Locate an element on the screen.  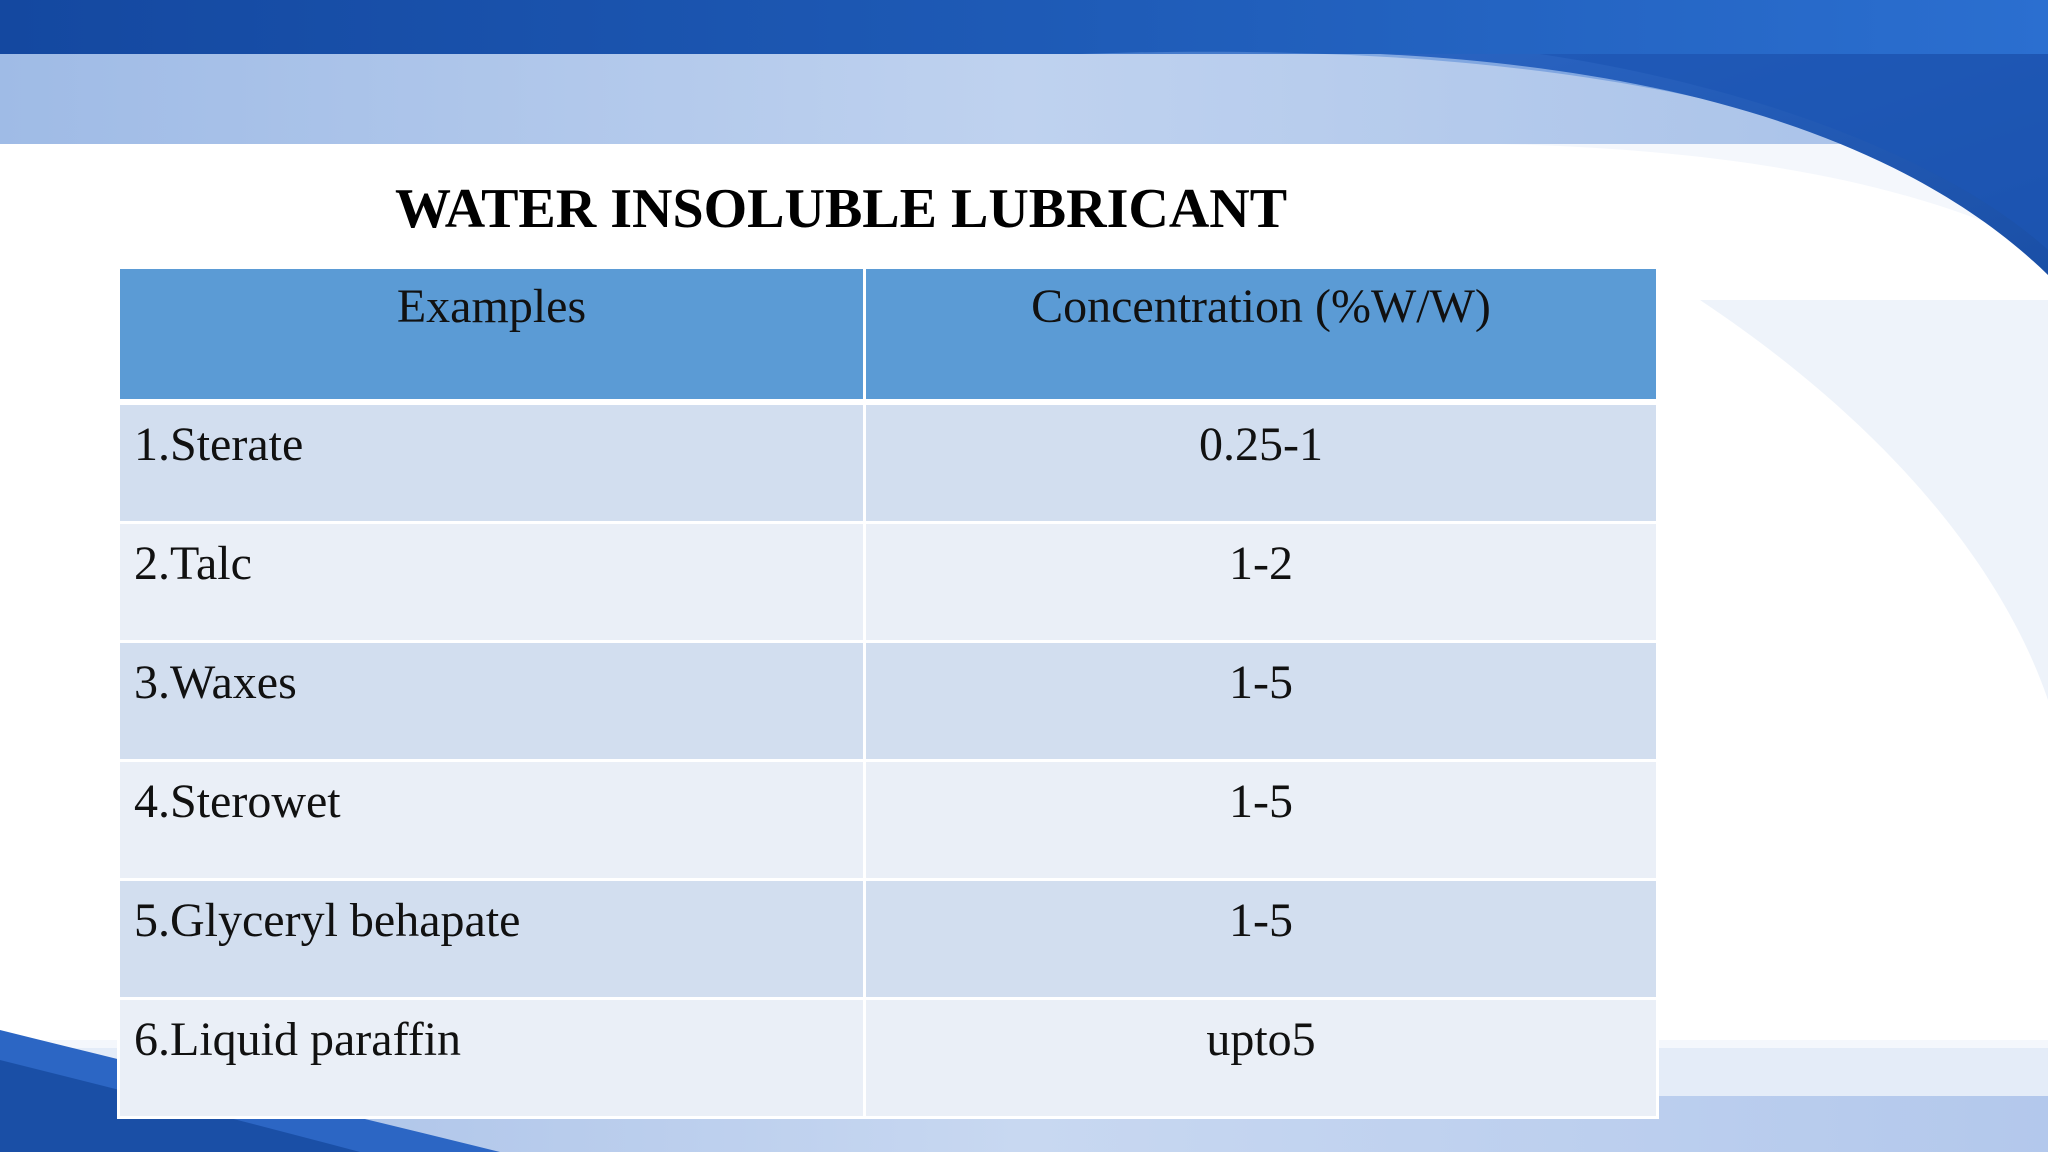
example-cell: 1.Sterate is located at coordinates (491, 462).